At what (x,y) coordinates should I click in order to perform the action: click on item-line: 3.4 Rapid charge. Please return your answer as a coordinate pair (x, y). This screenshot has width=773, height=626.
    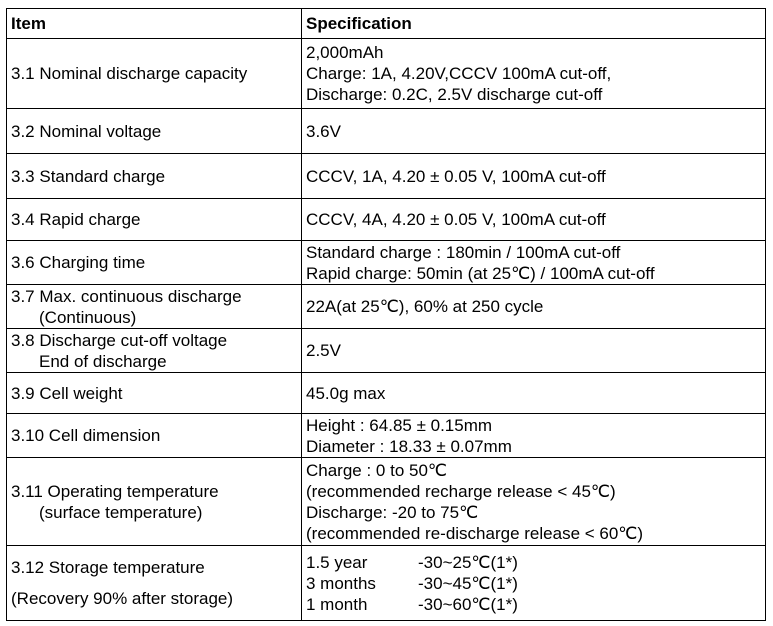
    Looking at the image, I should click on (76, 219).